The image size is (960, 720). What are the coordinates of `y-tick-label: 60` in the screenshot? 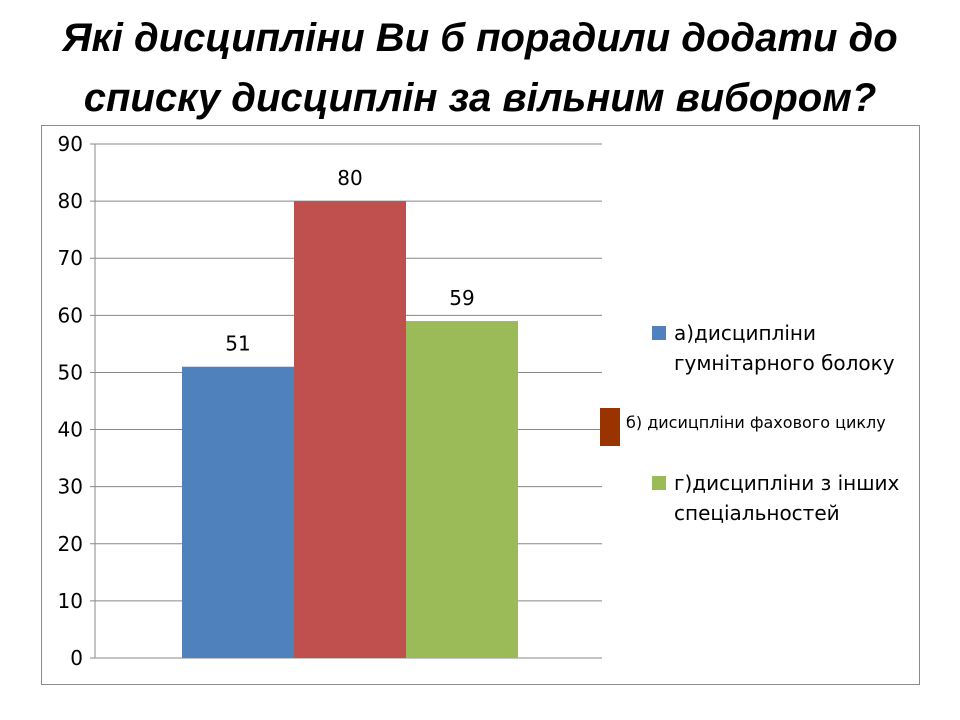 It's located at (70, 315).